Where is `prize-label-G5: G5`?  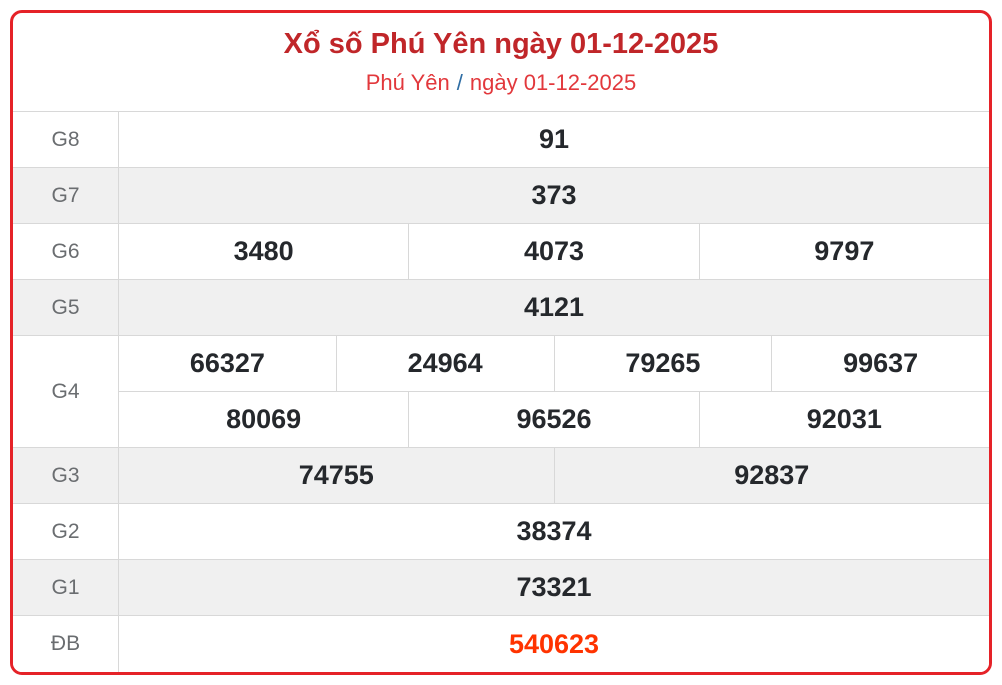
prize-label-G5: G5 is located at coordinates (66, 307).